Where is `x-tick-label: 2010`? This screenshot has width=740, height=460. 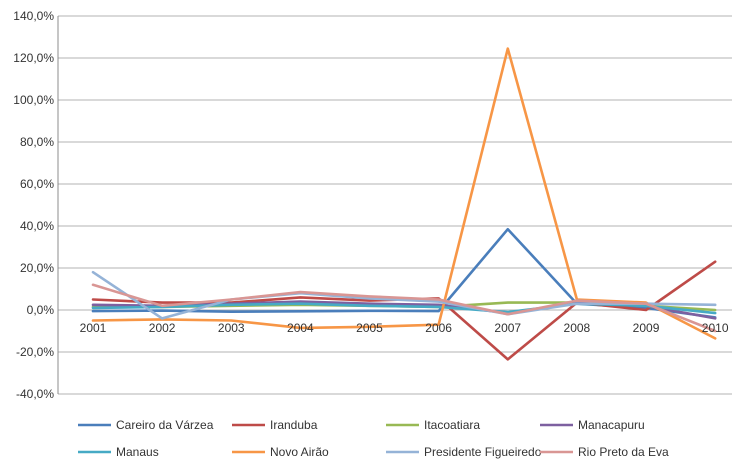 x-tick-label: 2010 is located at coordinates (715, 328).